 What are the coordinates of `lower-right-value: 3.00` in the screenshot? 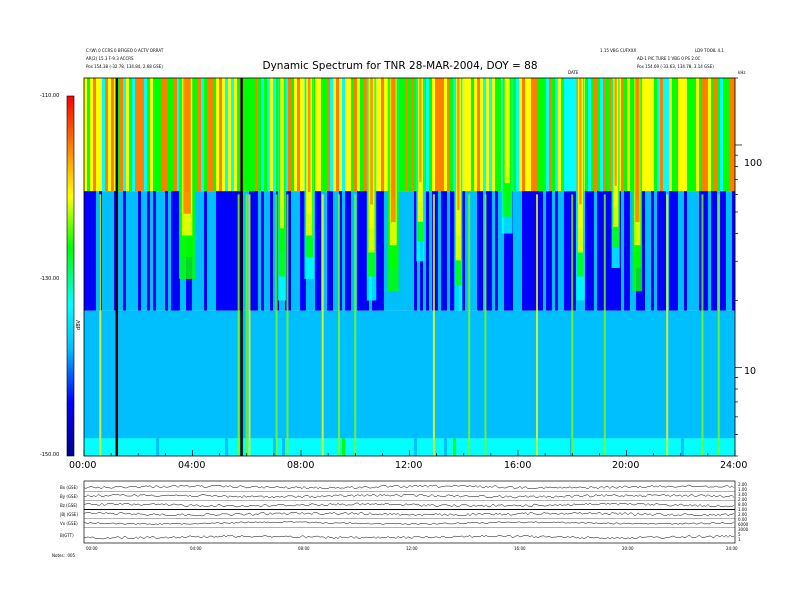 It's located at (742, 494).